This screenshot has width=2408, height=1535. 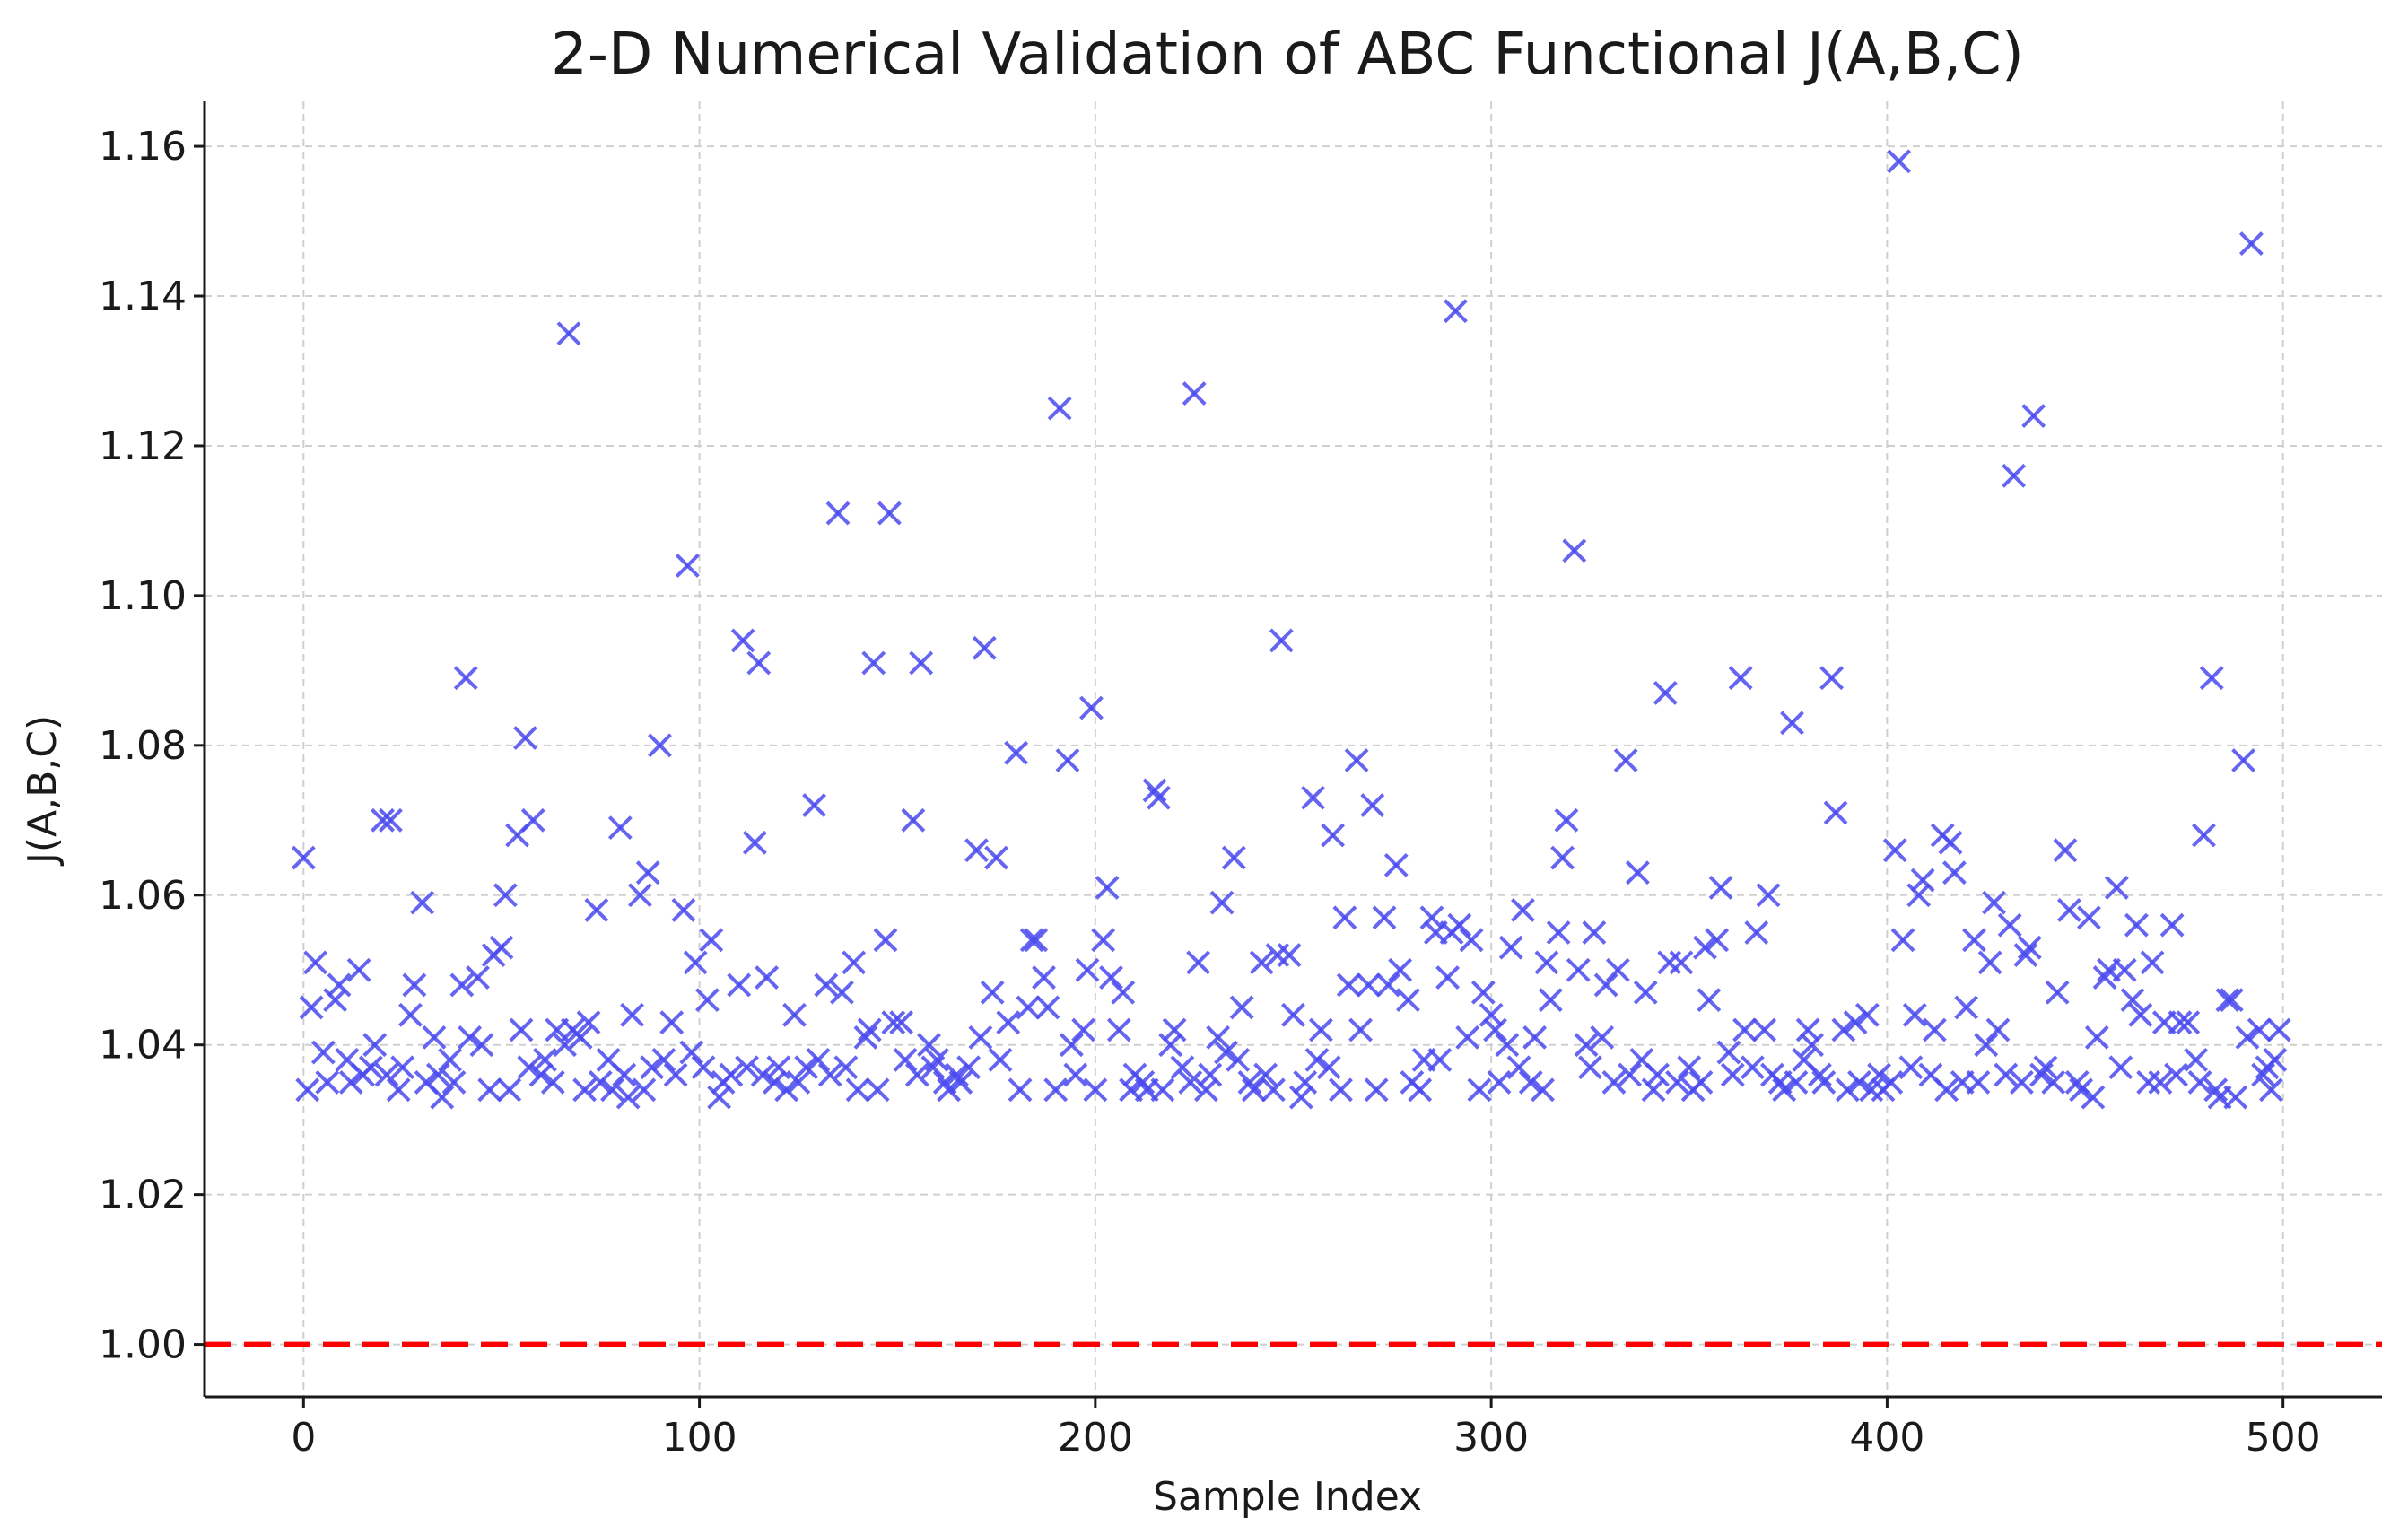 I want to click on y-tick-label: 1.14, so click(x=143, y=296).